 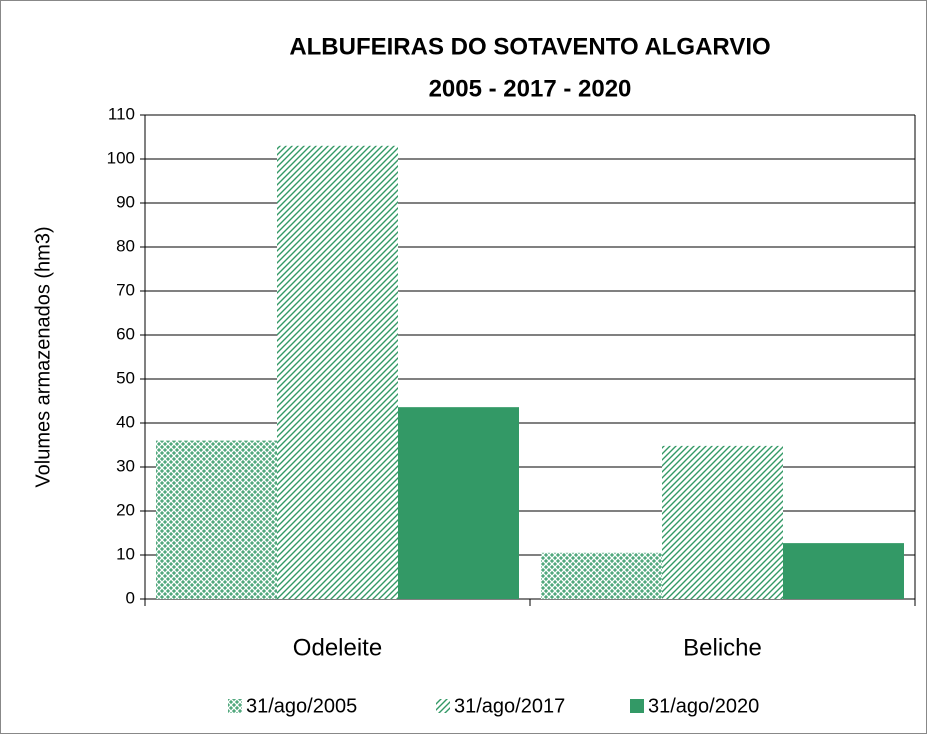 What do you see at coordinates (125, 289) in the screenshot?
I see `y-tick-label: 70` at bounding box center [125, 289].